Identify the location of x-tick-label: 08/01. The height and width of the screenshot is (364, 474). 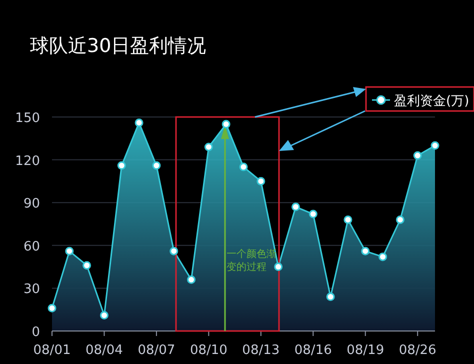
(52, 350).